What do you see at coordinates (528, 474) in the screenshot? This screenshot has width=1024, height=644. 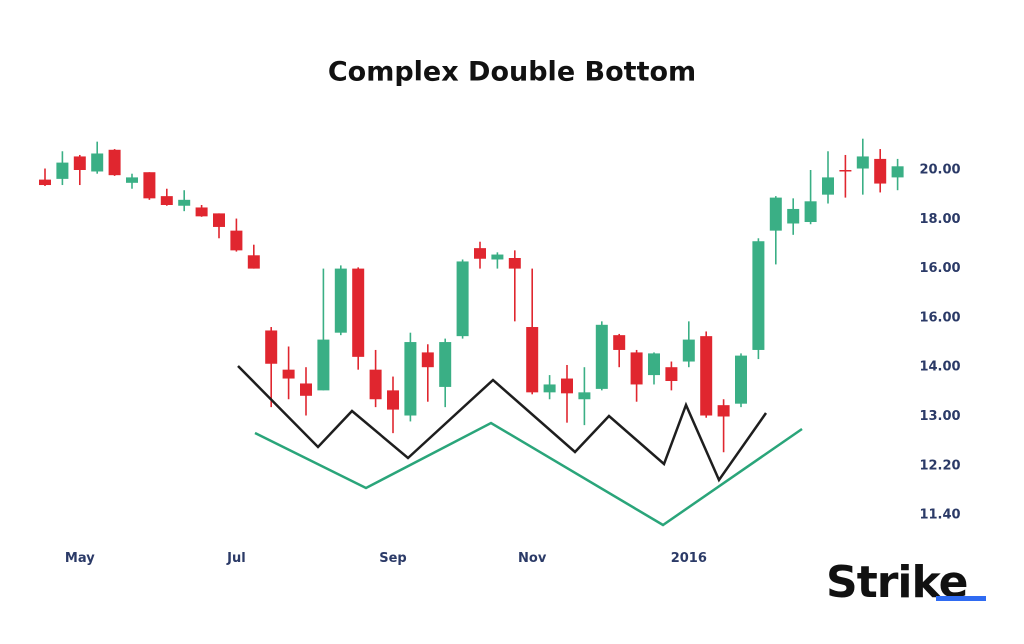 I see `support-line` at bounding box center [528, 474].